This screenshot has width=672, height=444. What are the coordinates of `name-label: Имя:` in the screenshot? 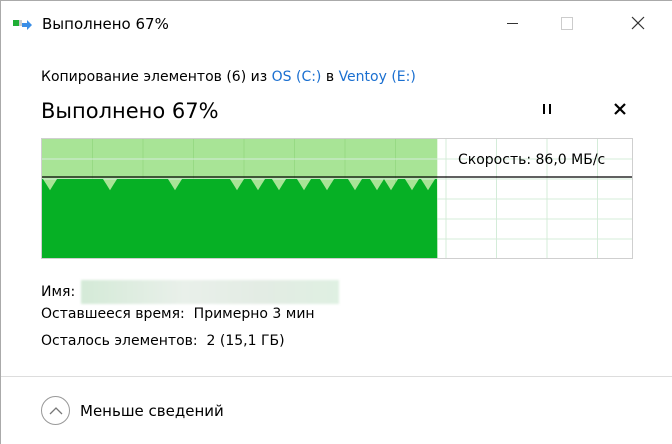 It's located at (58, 292).